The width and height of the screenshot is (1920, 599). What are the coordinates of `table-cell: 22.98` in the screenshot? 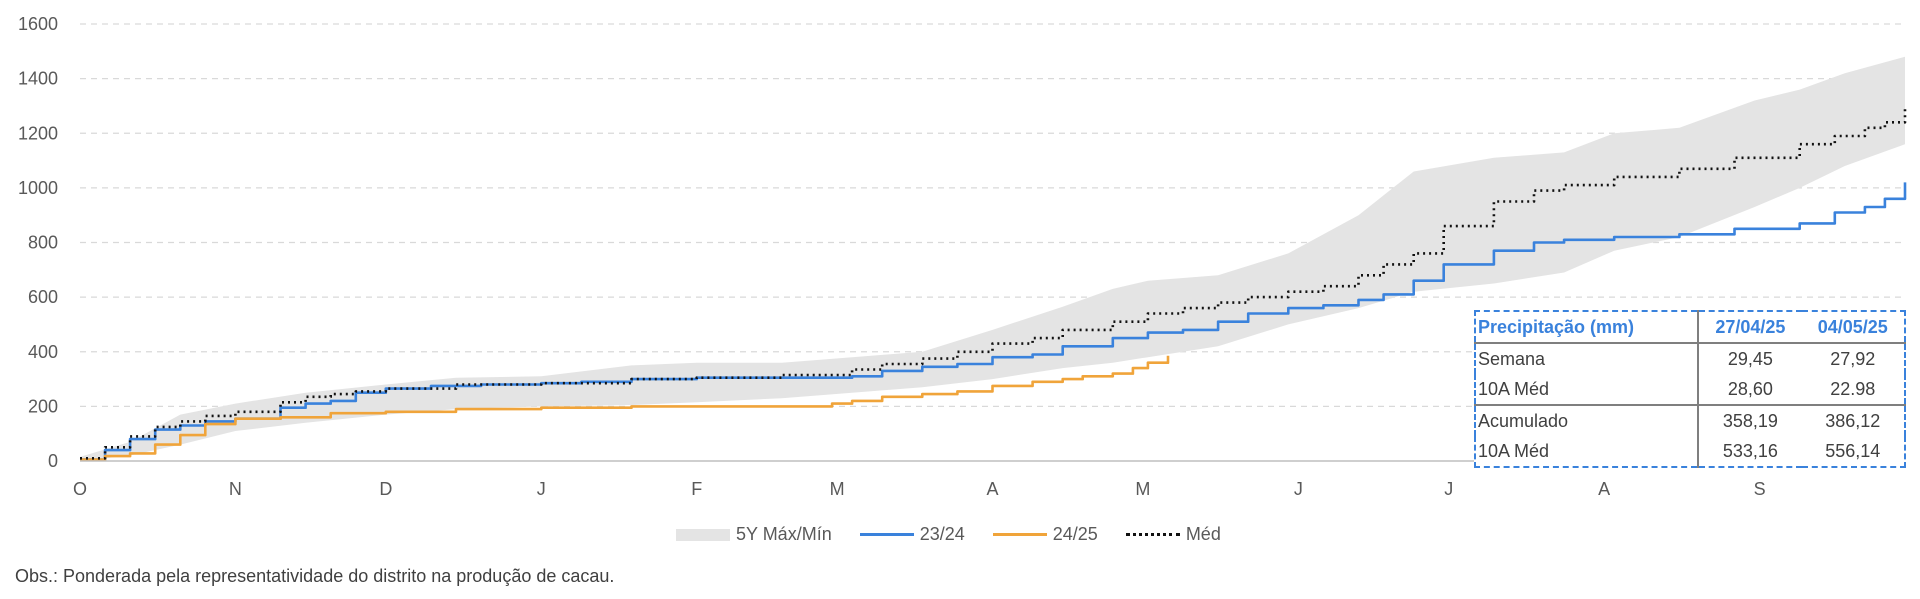 It's located at (1853, 390).